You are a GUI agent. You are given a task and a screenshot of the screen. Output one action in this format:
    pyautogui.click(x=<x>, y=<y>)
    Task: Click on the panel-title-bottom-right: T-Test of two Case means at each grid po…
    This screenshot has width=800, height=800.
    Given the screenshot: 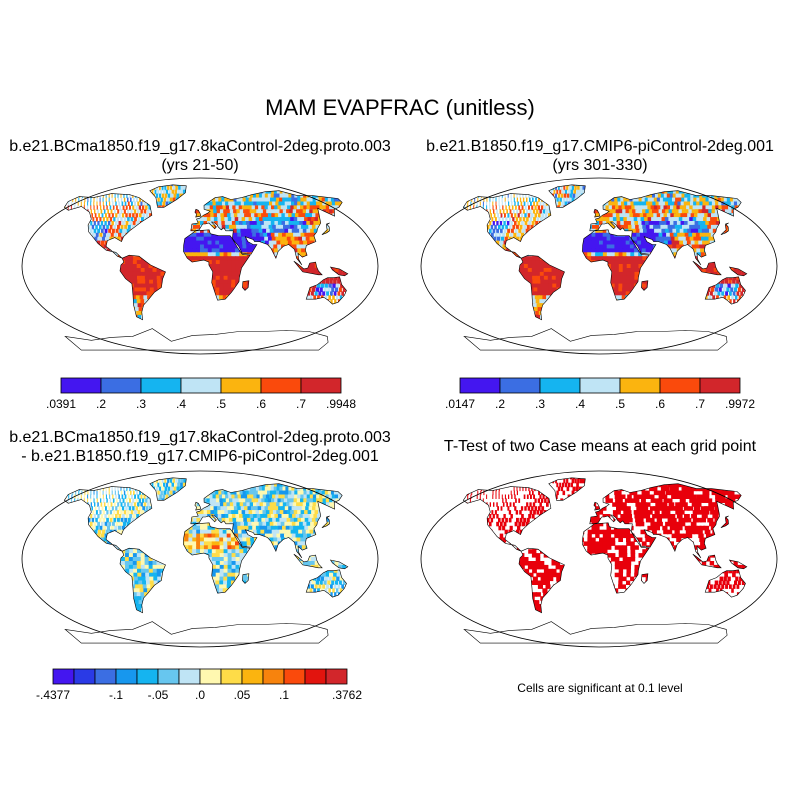 What is the action you would take?
    pyautogui.click(x=600, y=446)
    